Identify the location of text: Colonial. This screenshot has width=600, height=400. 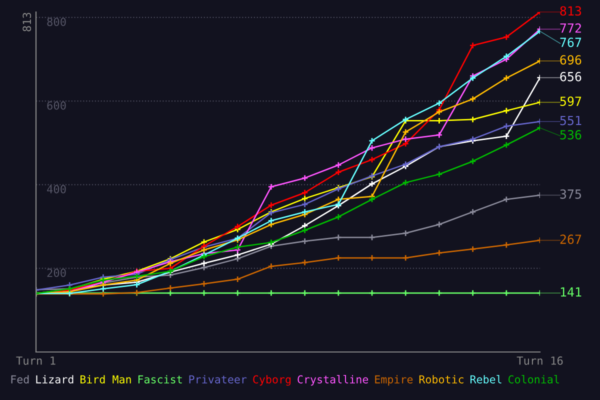
(533, 379).